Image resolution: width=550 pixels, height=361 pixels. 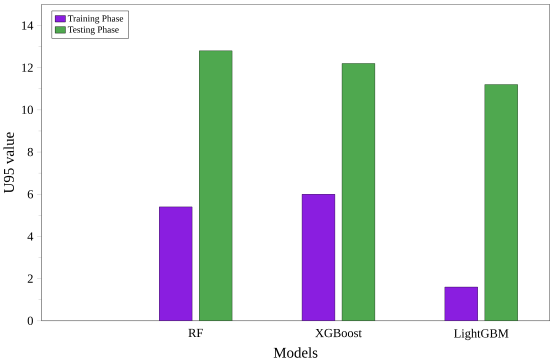 What do you see at coordinates (338, 333) in the screenshot?
I see `x-tick-label: XGBoost` at bounding box center [338, 333].